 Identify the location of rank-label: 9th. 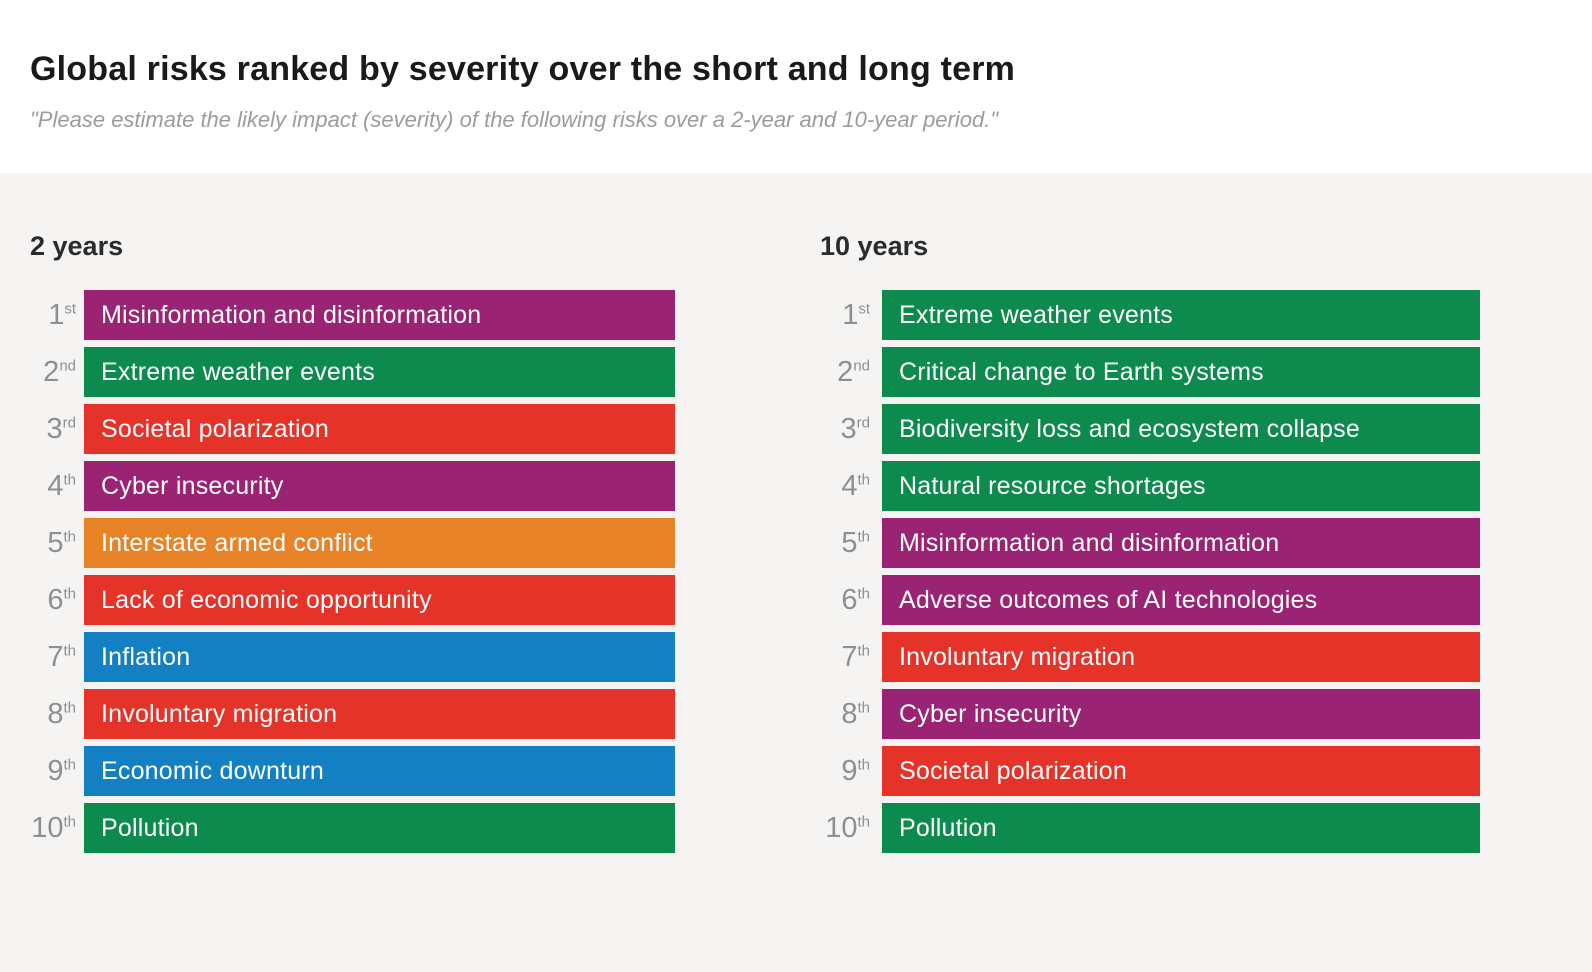
(851, 771).